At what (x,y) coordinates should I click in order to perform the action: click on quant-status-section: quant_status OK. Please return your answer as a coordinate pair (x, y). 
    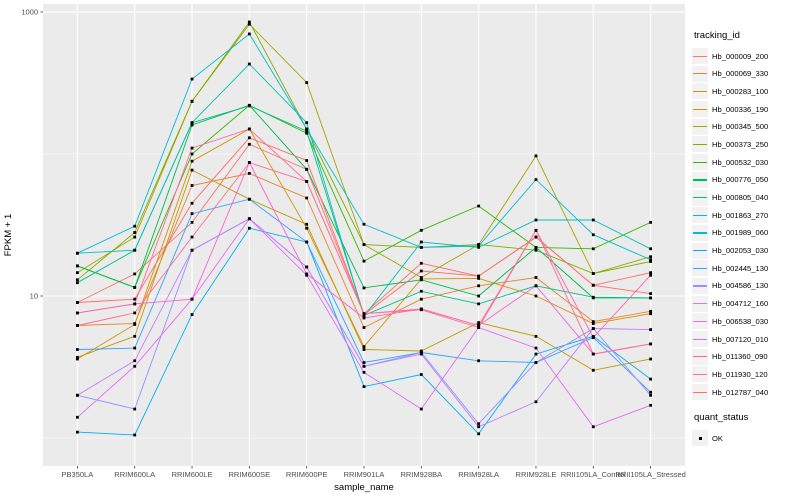
    Looking at the image, I should click on (745, 429).